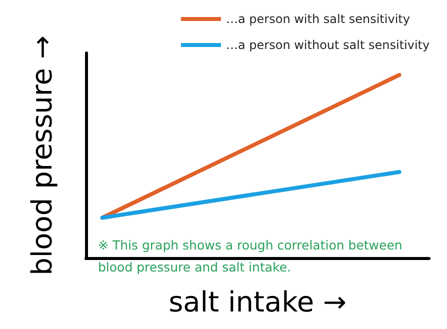 This screenshot has width=447, height=329. What do you see at coordinates (318, 19) in the screenshot?
I see `legend-label: …a person with salt sensitivity` at bounding box center [318, 19].